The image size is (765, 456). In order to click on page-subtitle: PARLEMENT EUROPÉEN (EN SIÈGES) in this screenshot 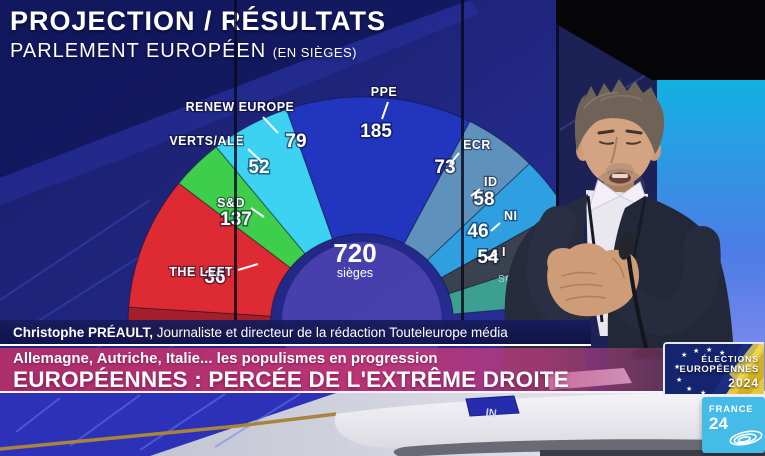, I will do `click(198, 51)`.